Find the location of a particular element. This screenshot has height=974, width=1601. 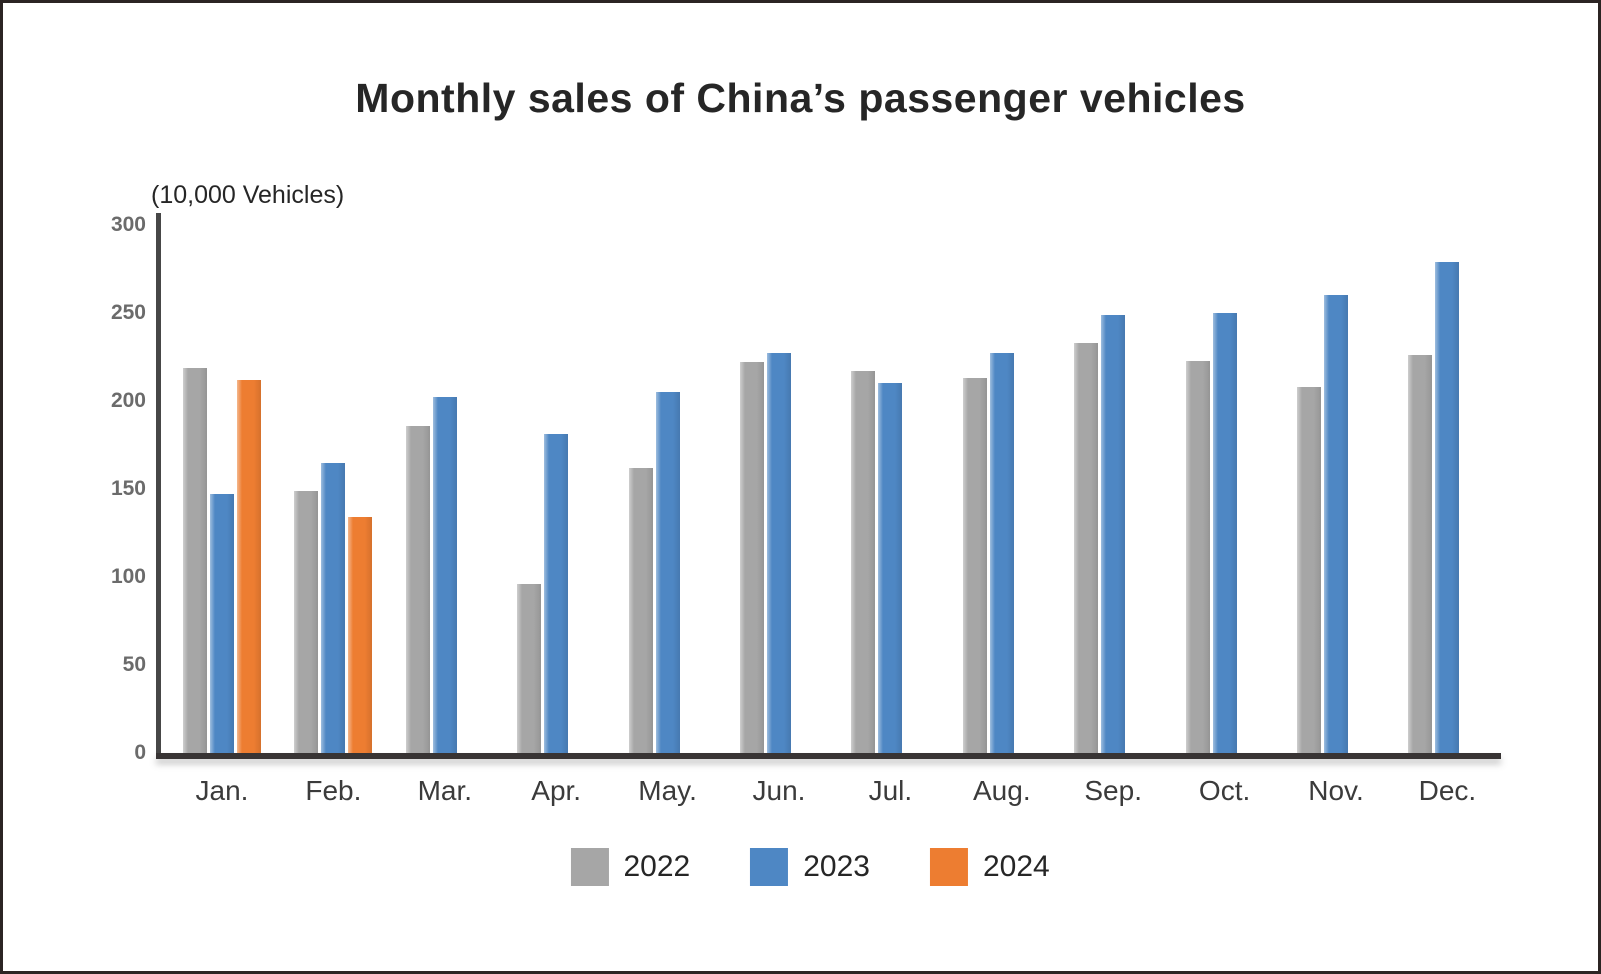

bar-group-may is located at coordinates (654, 572).